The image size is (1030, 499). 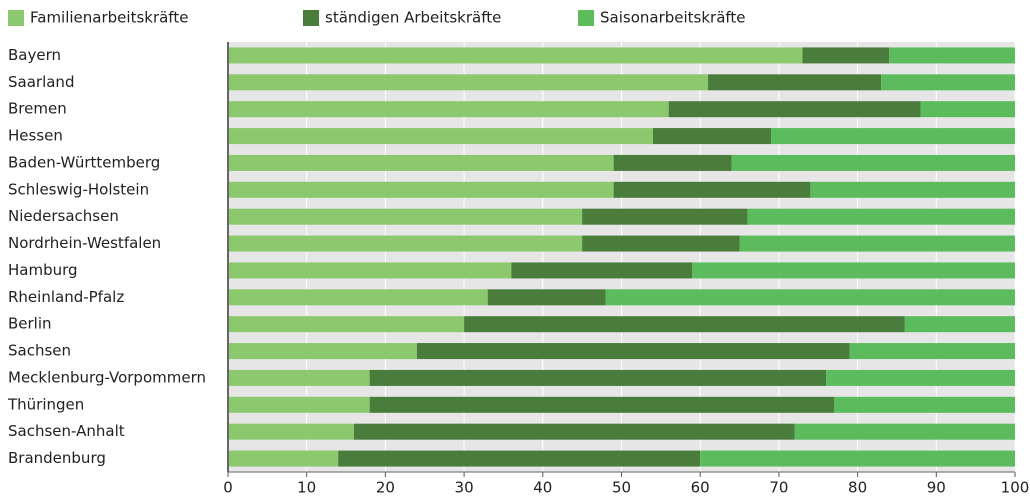 I want to click on y-tick-label: Berlin, so click(x=30, y=324).